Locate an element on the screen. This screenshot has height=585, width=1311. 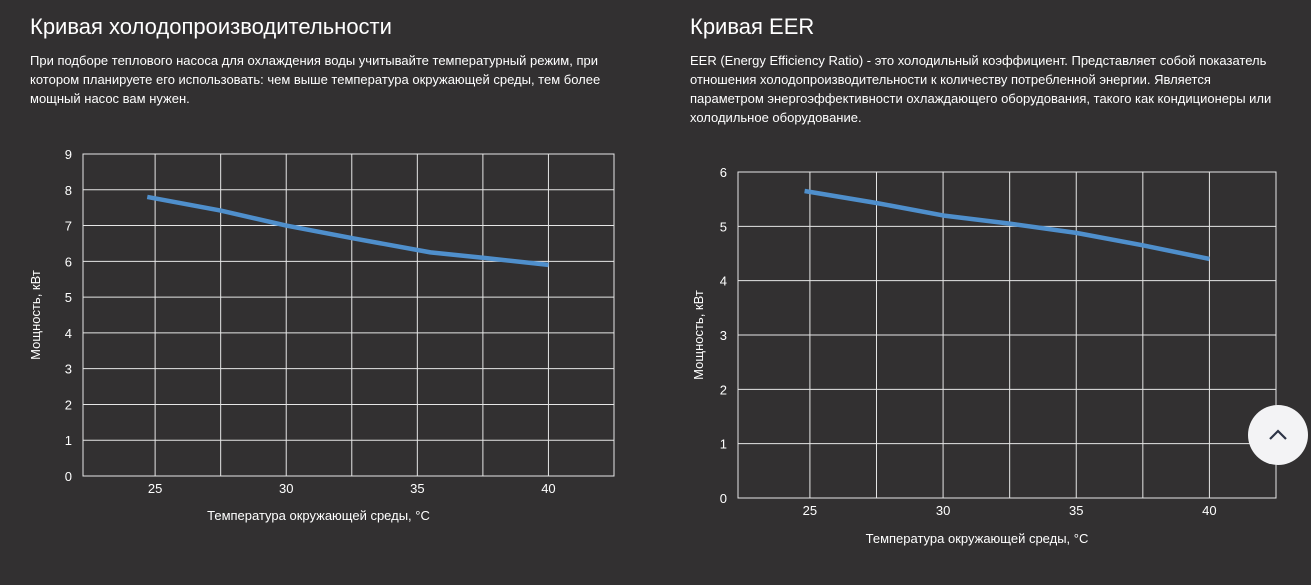
right-title: Кривая EER is located at coordinates (752, 26).